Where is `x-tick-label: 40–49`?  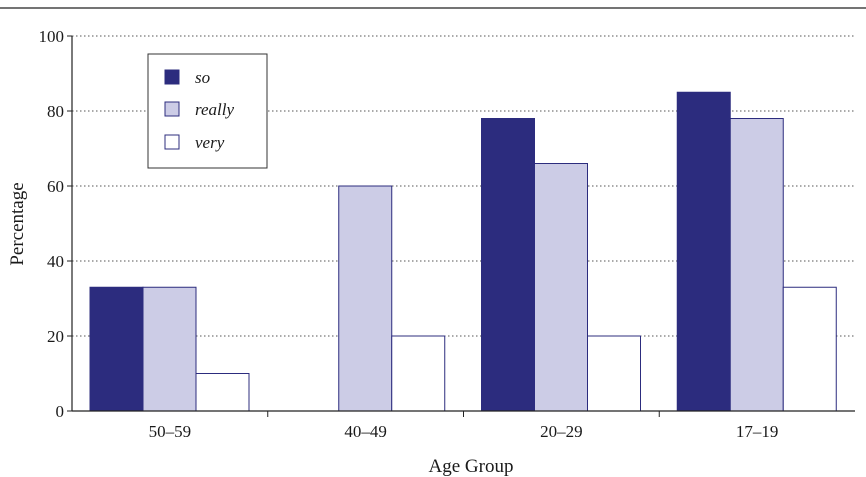
x-tick-label: 40–49 is located at coordinates (365, 431).